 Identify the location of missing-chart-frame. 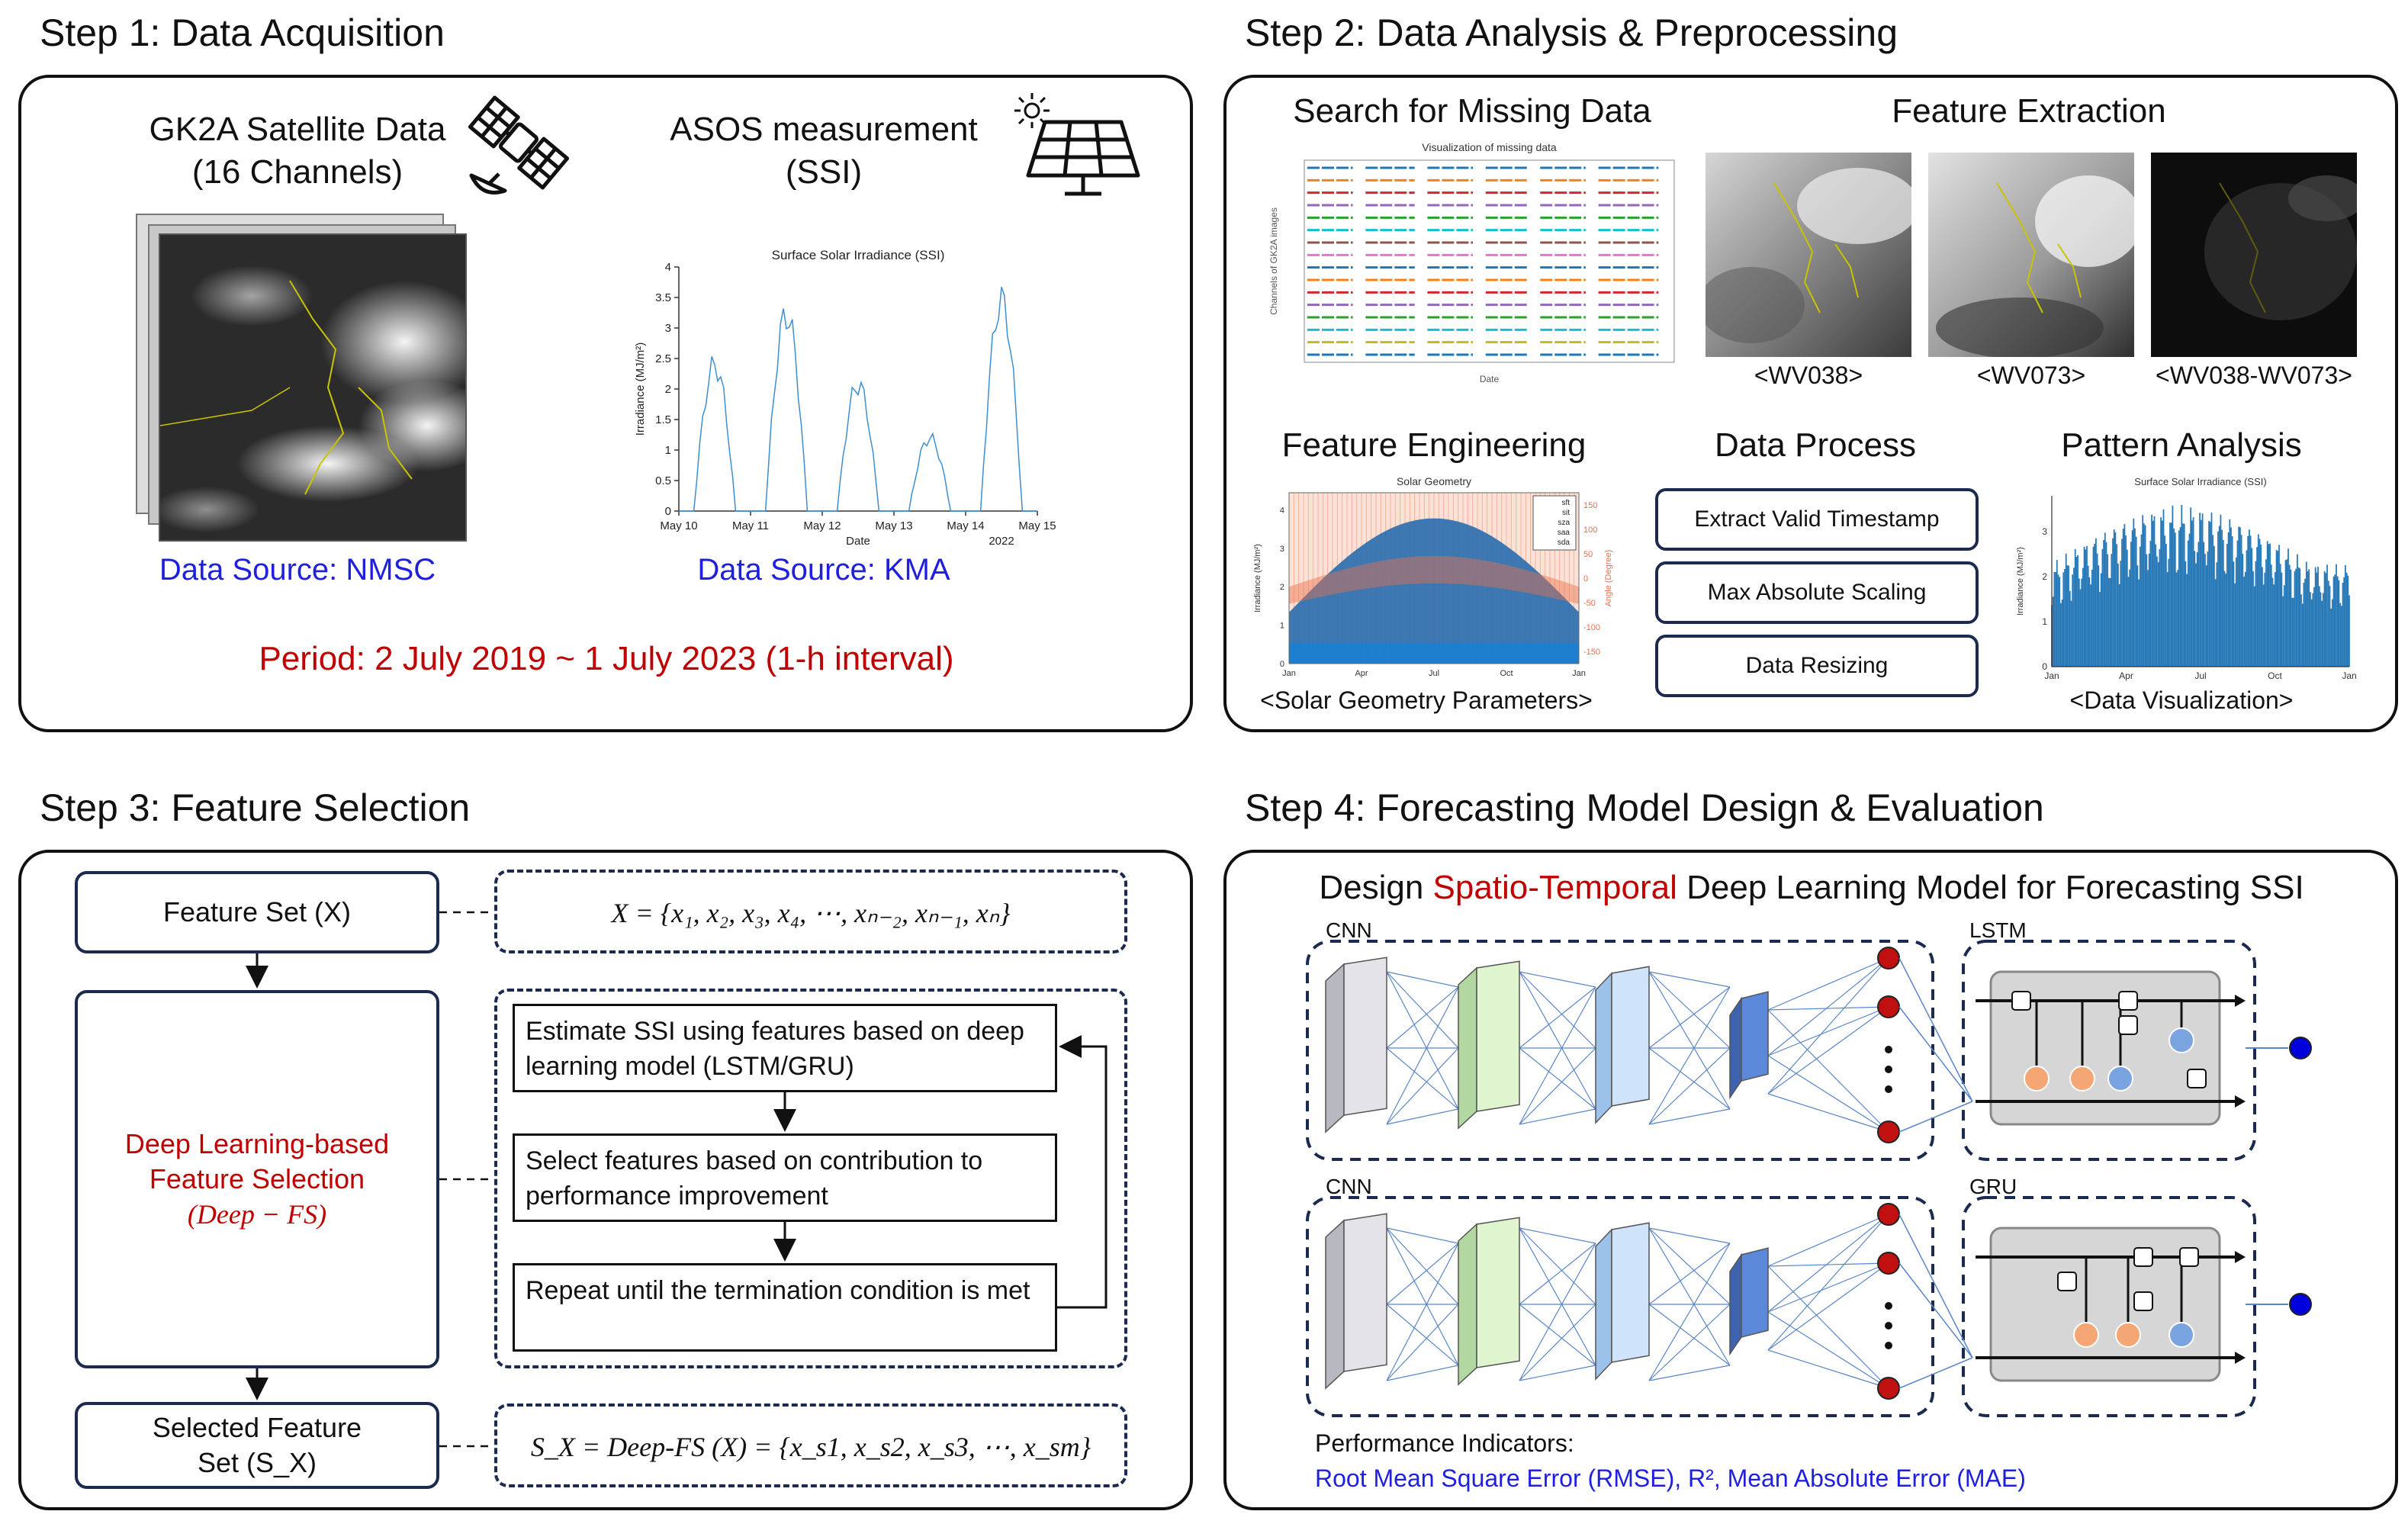
(1489, 261).